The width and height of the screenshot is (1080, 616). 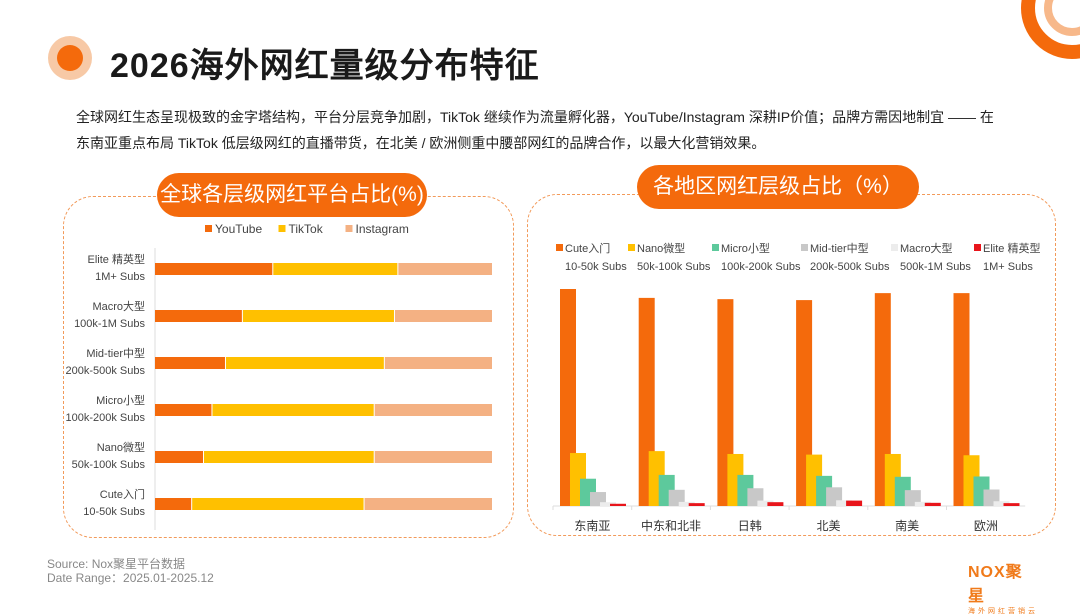 I want to click on source-text: Source: Nox聚星平台数据, so click(x=116, y=564).